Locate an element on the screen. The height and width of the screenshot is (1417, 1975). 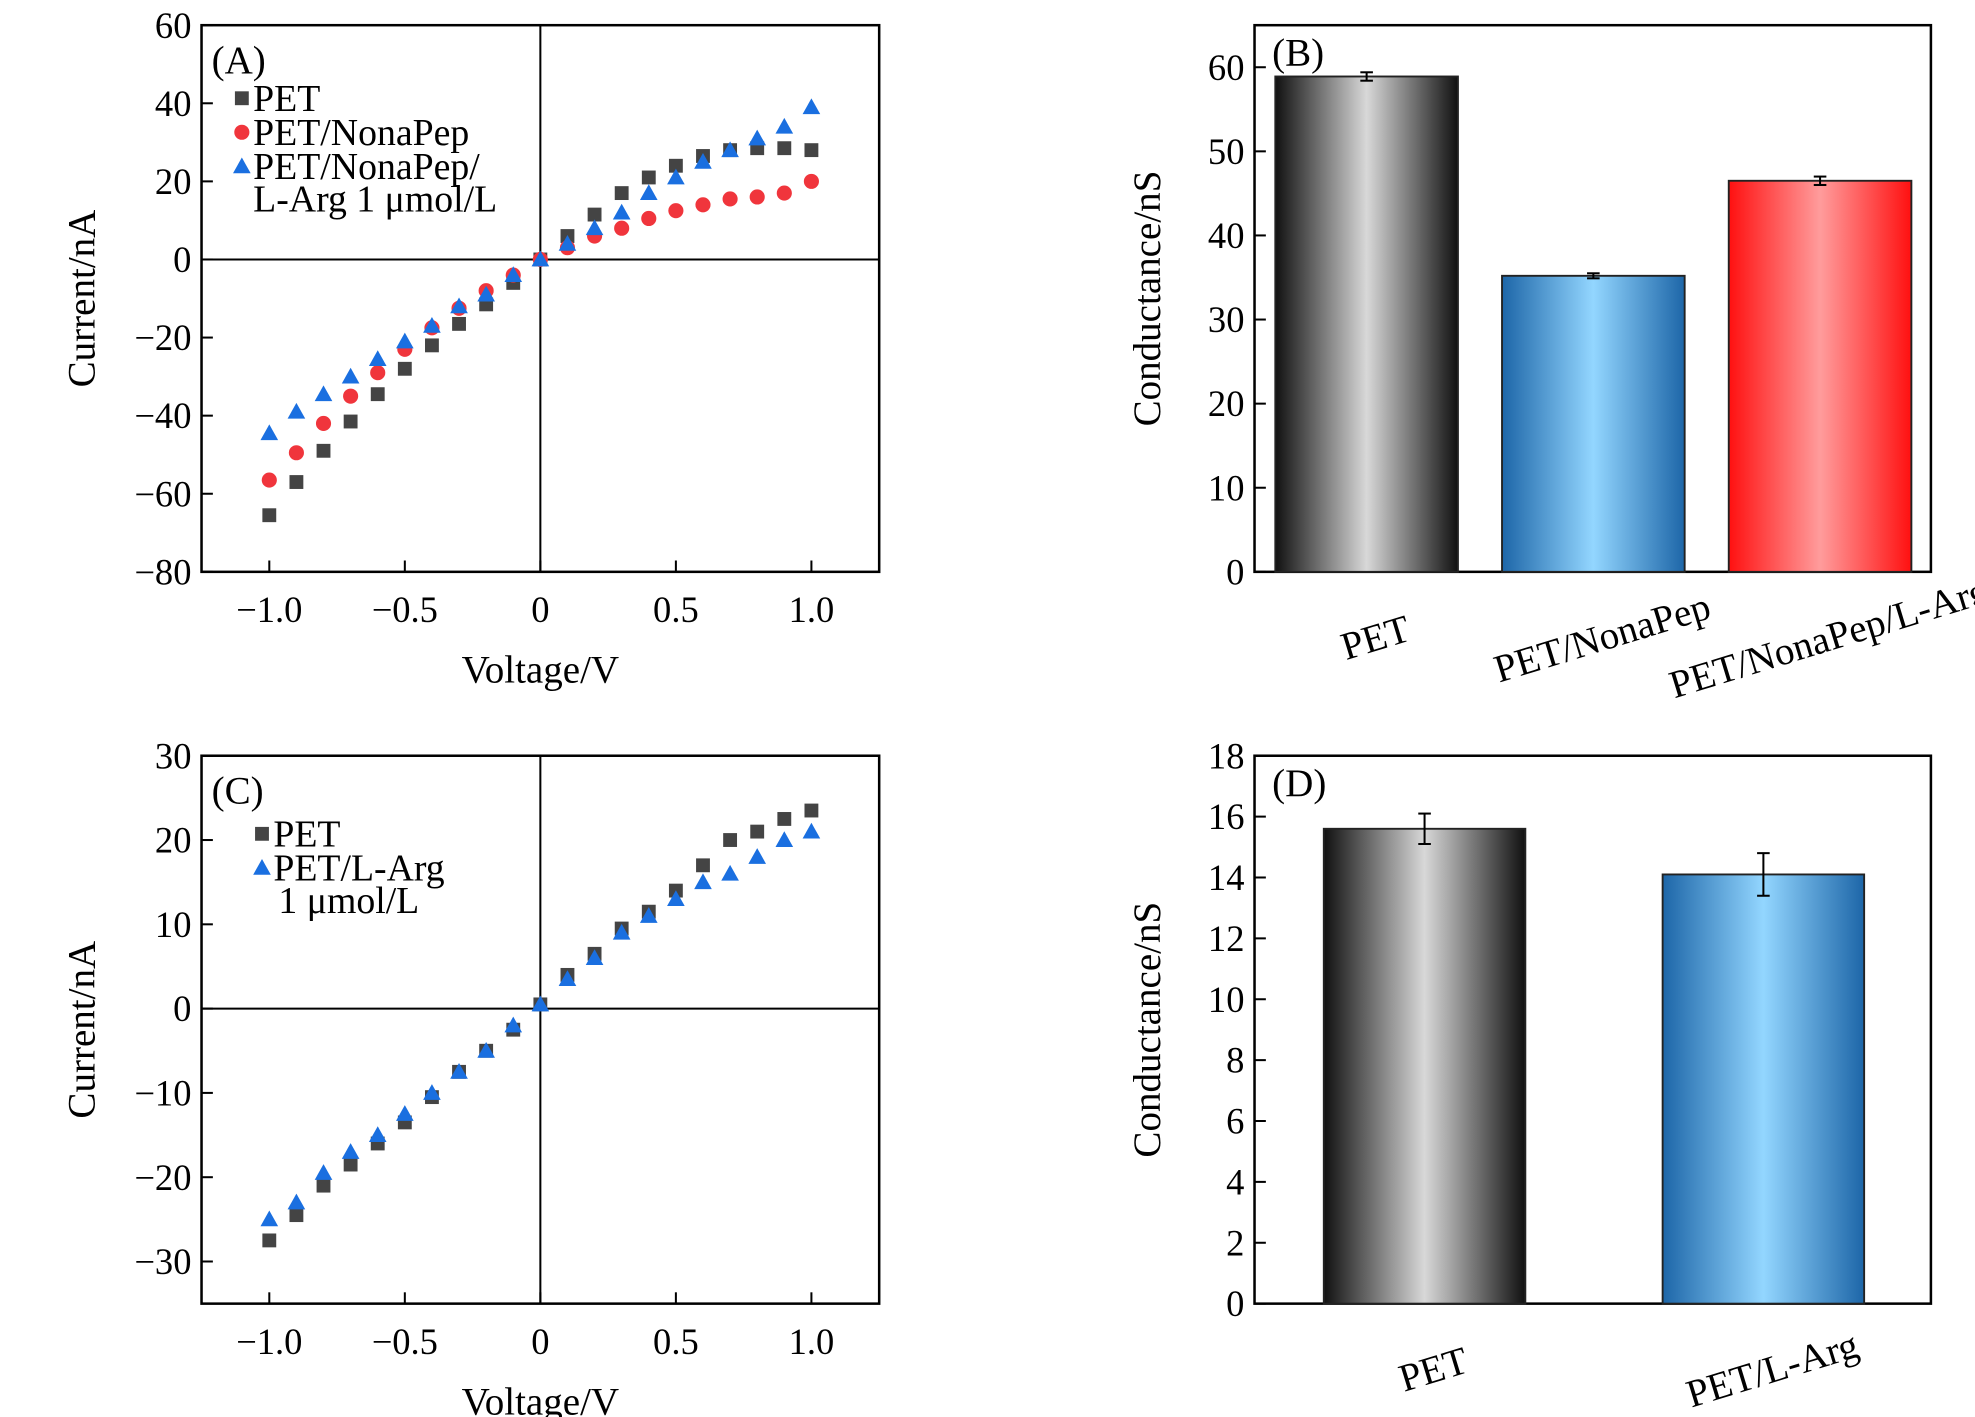
x-category-label: PET is located at coordinates (1433, 1369).